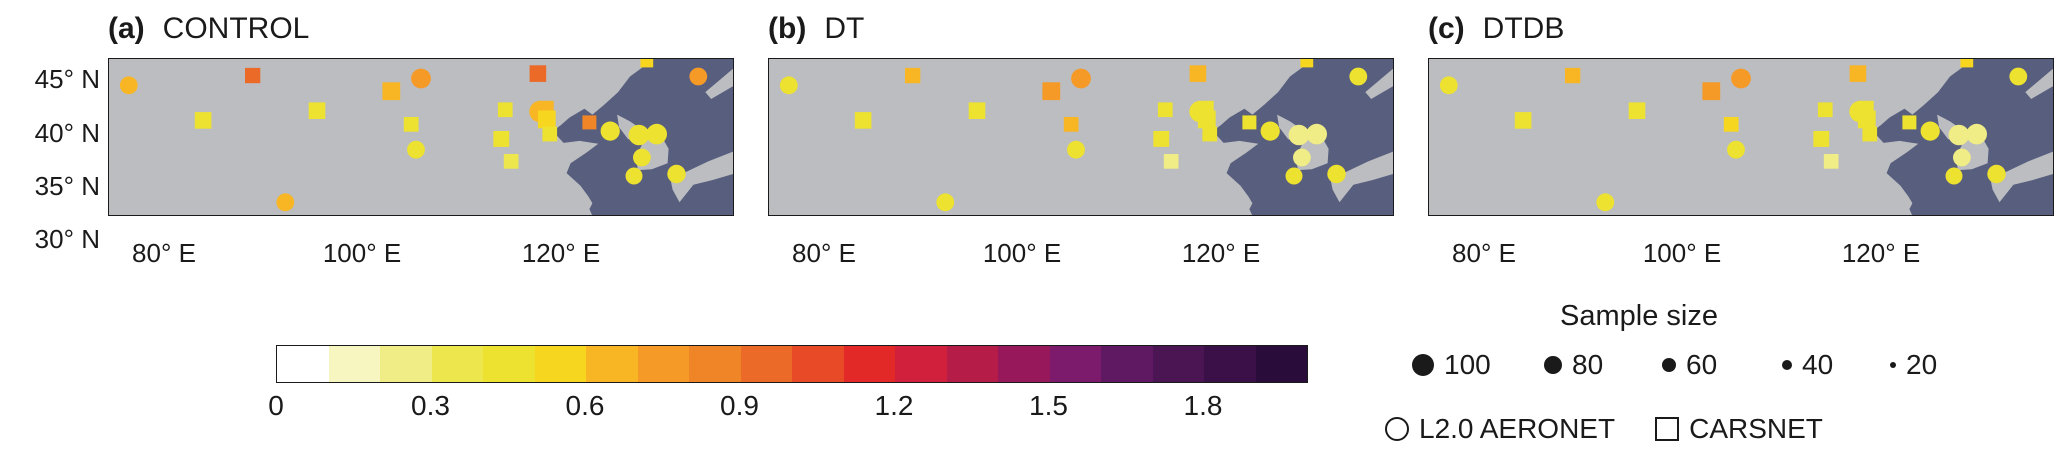 This screenshot has height=469, width=2067. What do you see at coordinates (67, 239) in the screenshot?
I see `lat-tick-label: 30° N` at bounding box center [67, 239].